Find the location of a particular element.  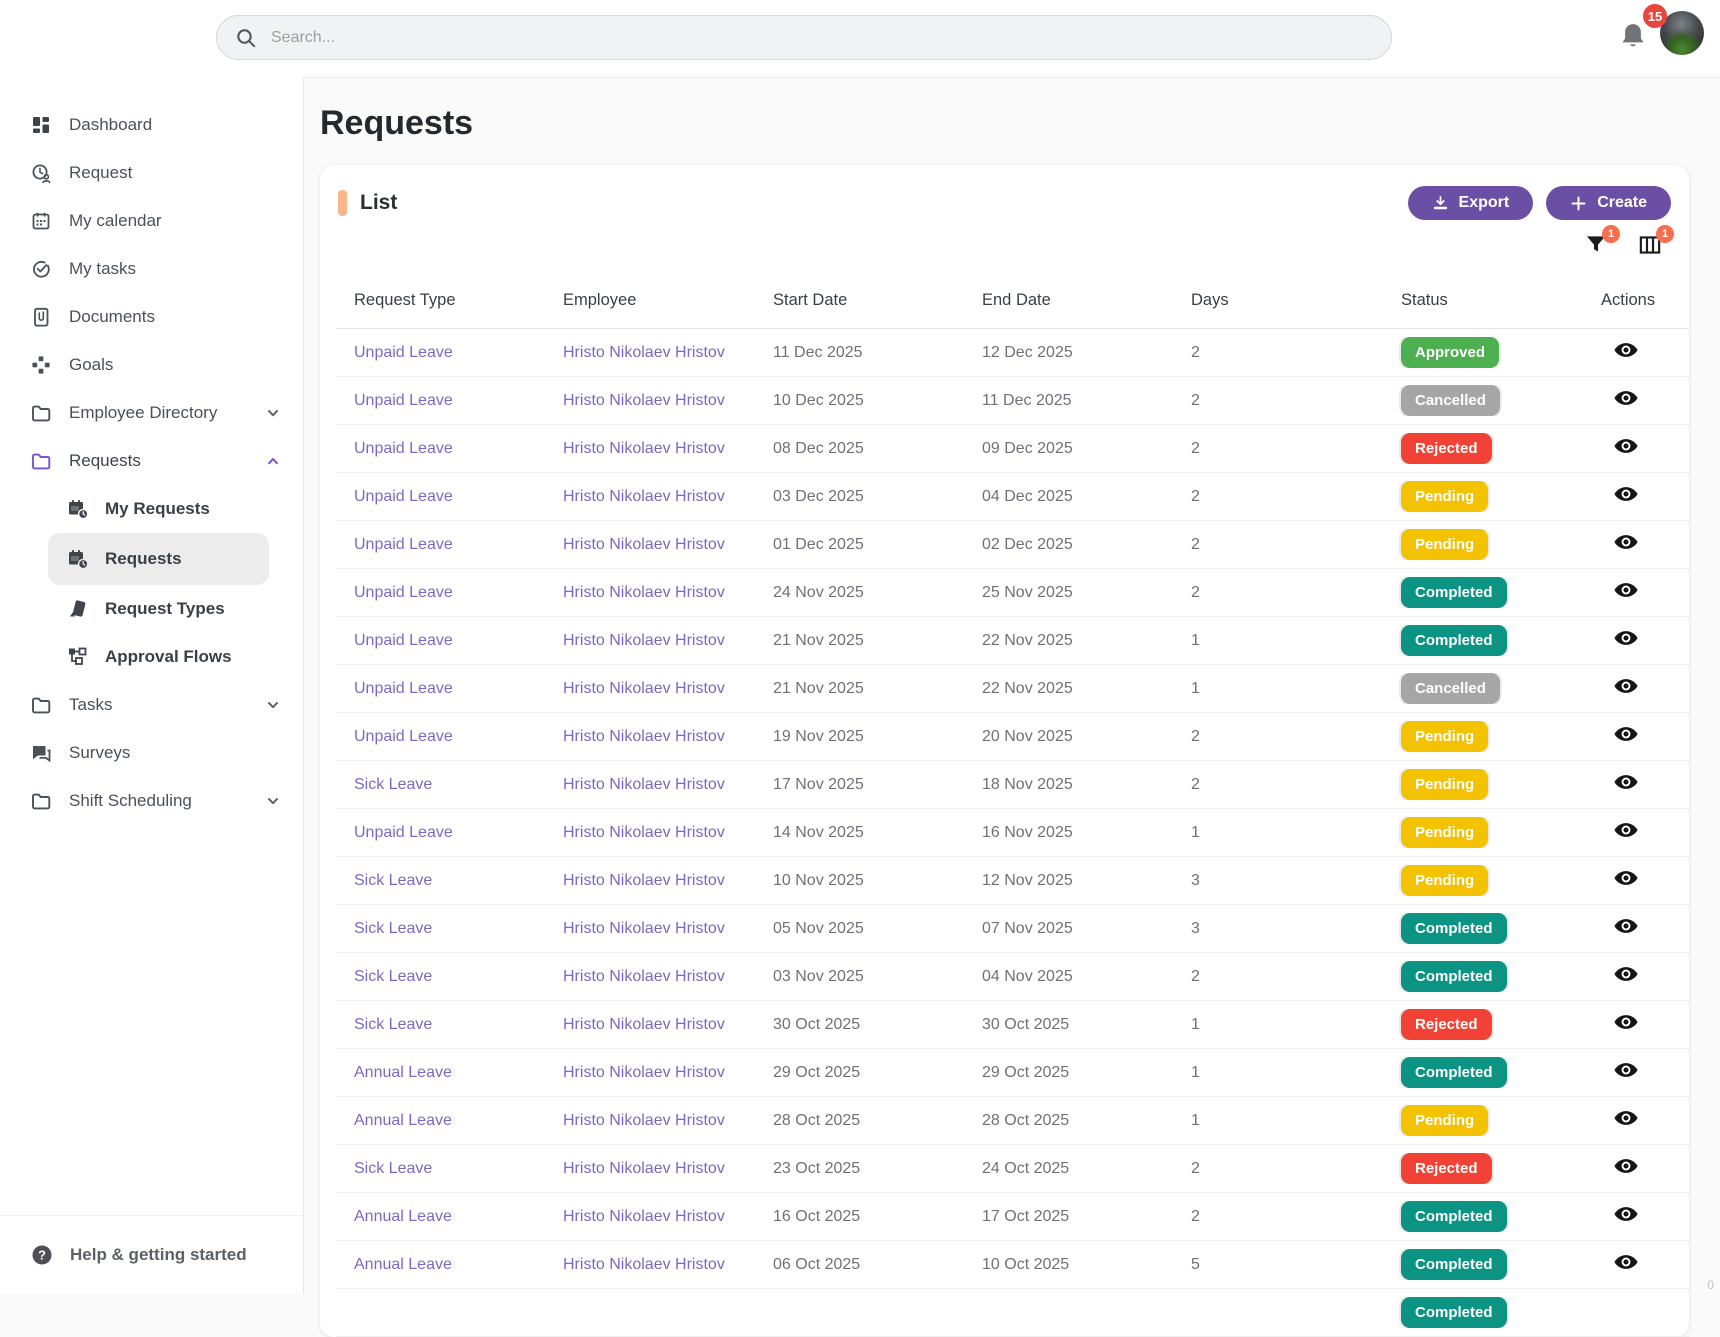

sidebar-item-request-types: Request Types is located at coordinates (158, 609).